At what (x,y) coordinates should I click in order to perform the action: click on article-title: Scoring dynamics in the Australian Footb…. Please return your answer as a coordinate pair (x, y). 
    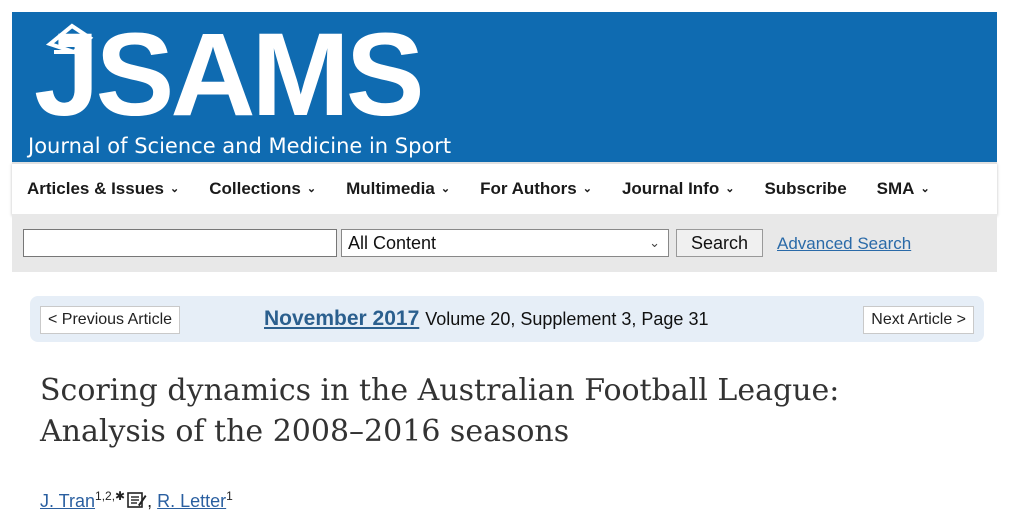
    Looking at the image, I should click on (520, 411).